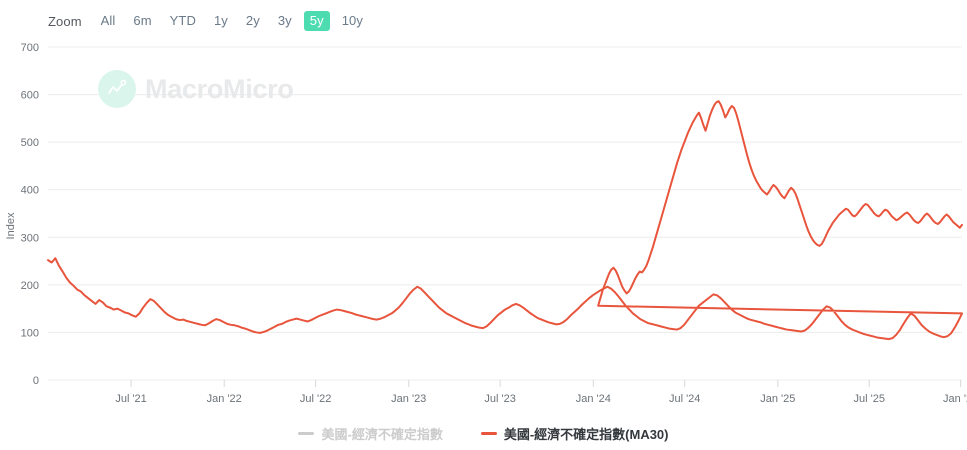  I want to click on legend-label: 美國-經濟不確定指數(MA30), so click(586, 434).